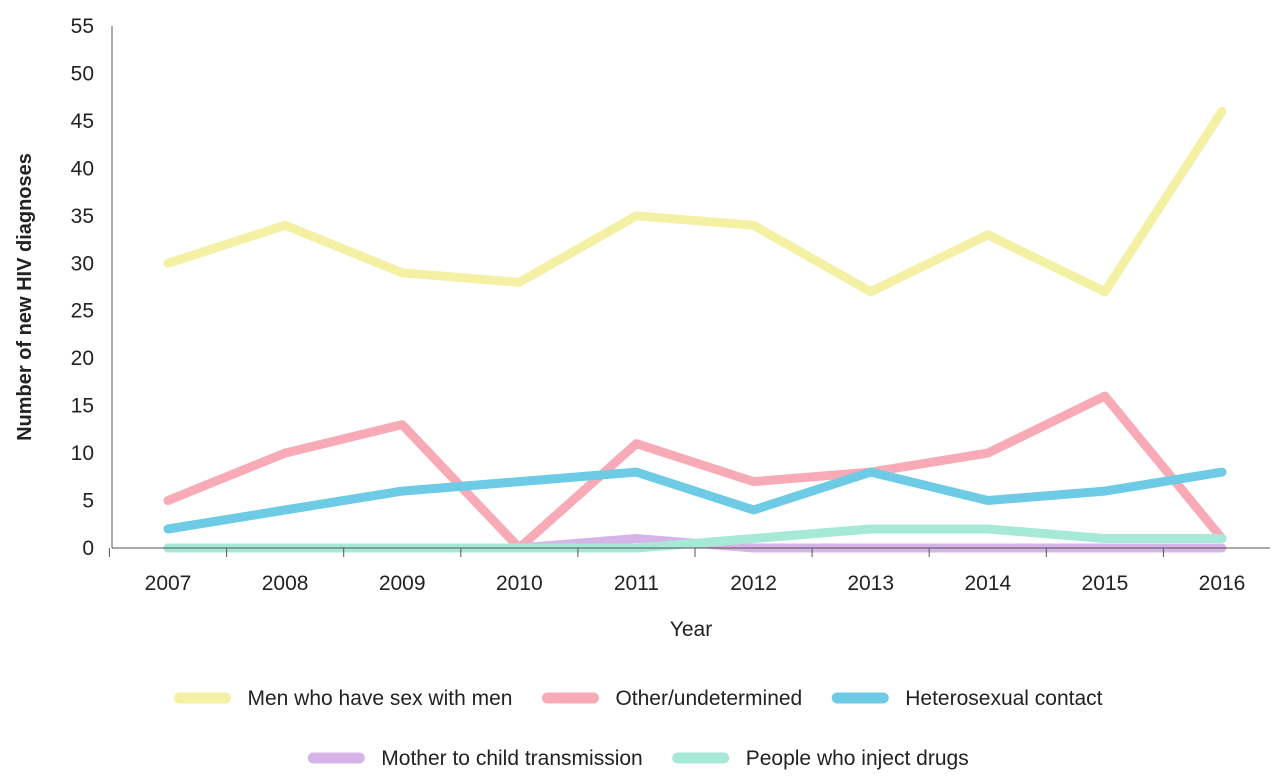 This screenshot has width=1277, height=779. Describe the element at coordinates (857, 758) in the screenshot. I see `legend-label-5: People who inject drugs` at that location.